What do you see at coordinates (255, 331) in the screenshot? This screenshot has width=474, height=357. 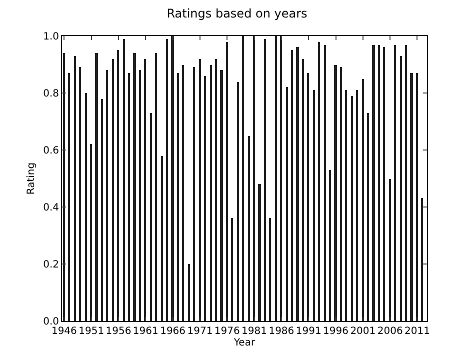 I see `x-tick-label: 1981` at bounding box center [255, 331].